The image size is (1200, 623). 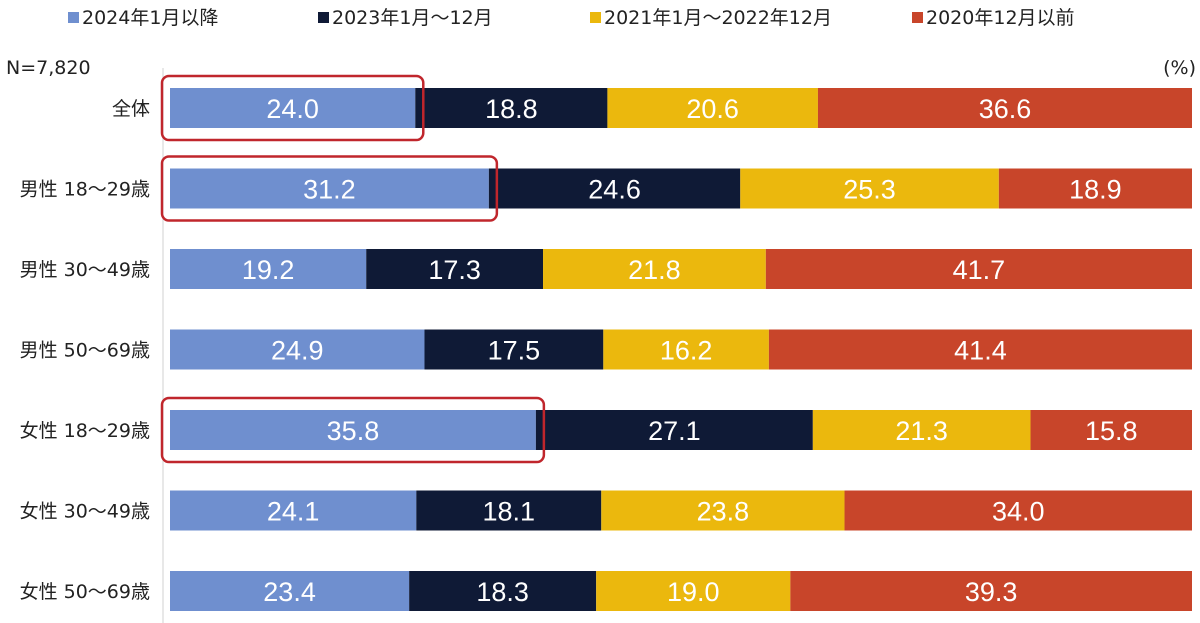 I want to click on data-label: 41.7, so click(x=979, y=270).